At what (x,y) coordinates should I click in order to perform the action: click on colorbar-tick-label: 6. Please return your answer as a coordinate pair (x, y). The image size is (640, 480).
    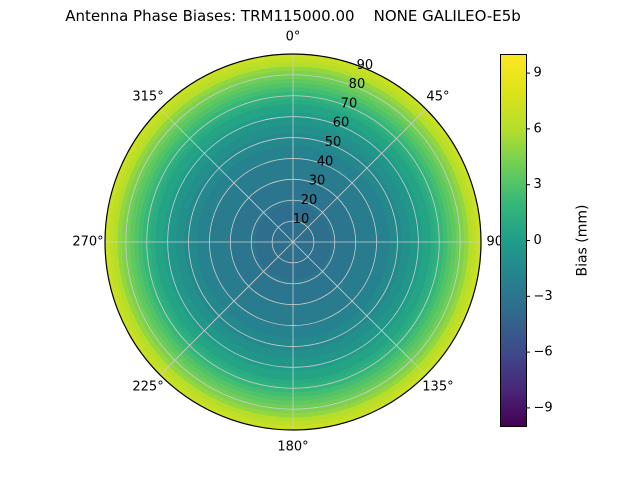
    Looking at the image, I should click on (538, 128).